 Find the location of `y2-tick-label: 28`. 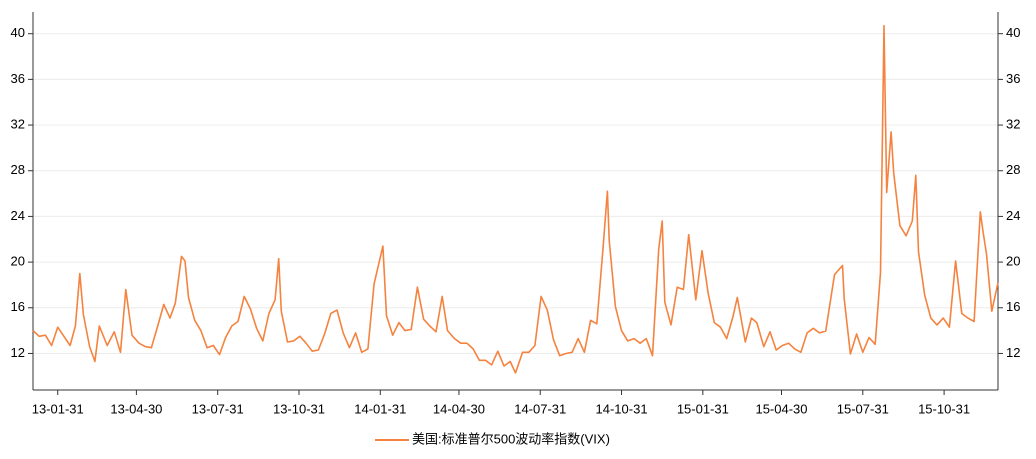

y2-tick-label: 28 is located at coordinates (1013, 169).